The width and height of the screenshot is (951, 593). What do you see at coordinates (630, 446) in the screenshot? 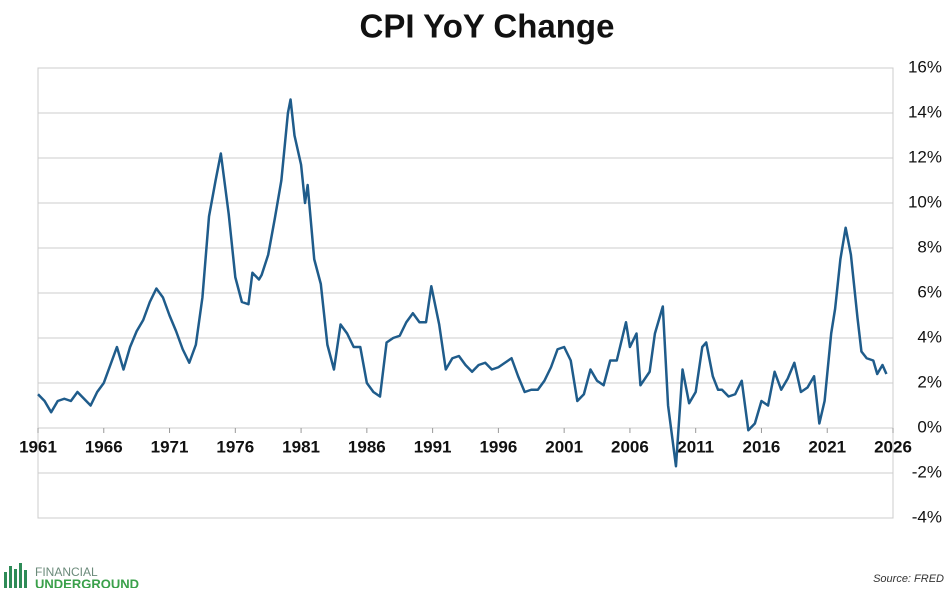
I see `x-tick-label: 2006` at bounding box center [630, 446].